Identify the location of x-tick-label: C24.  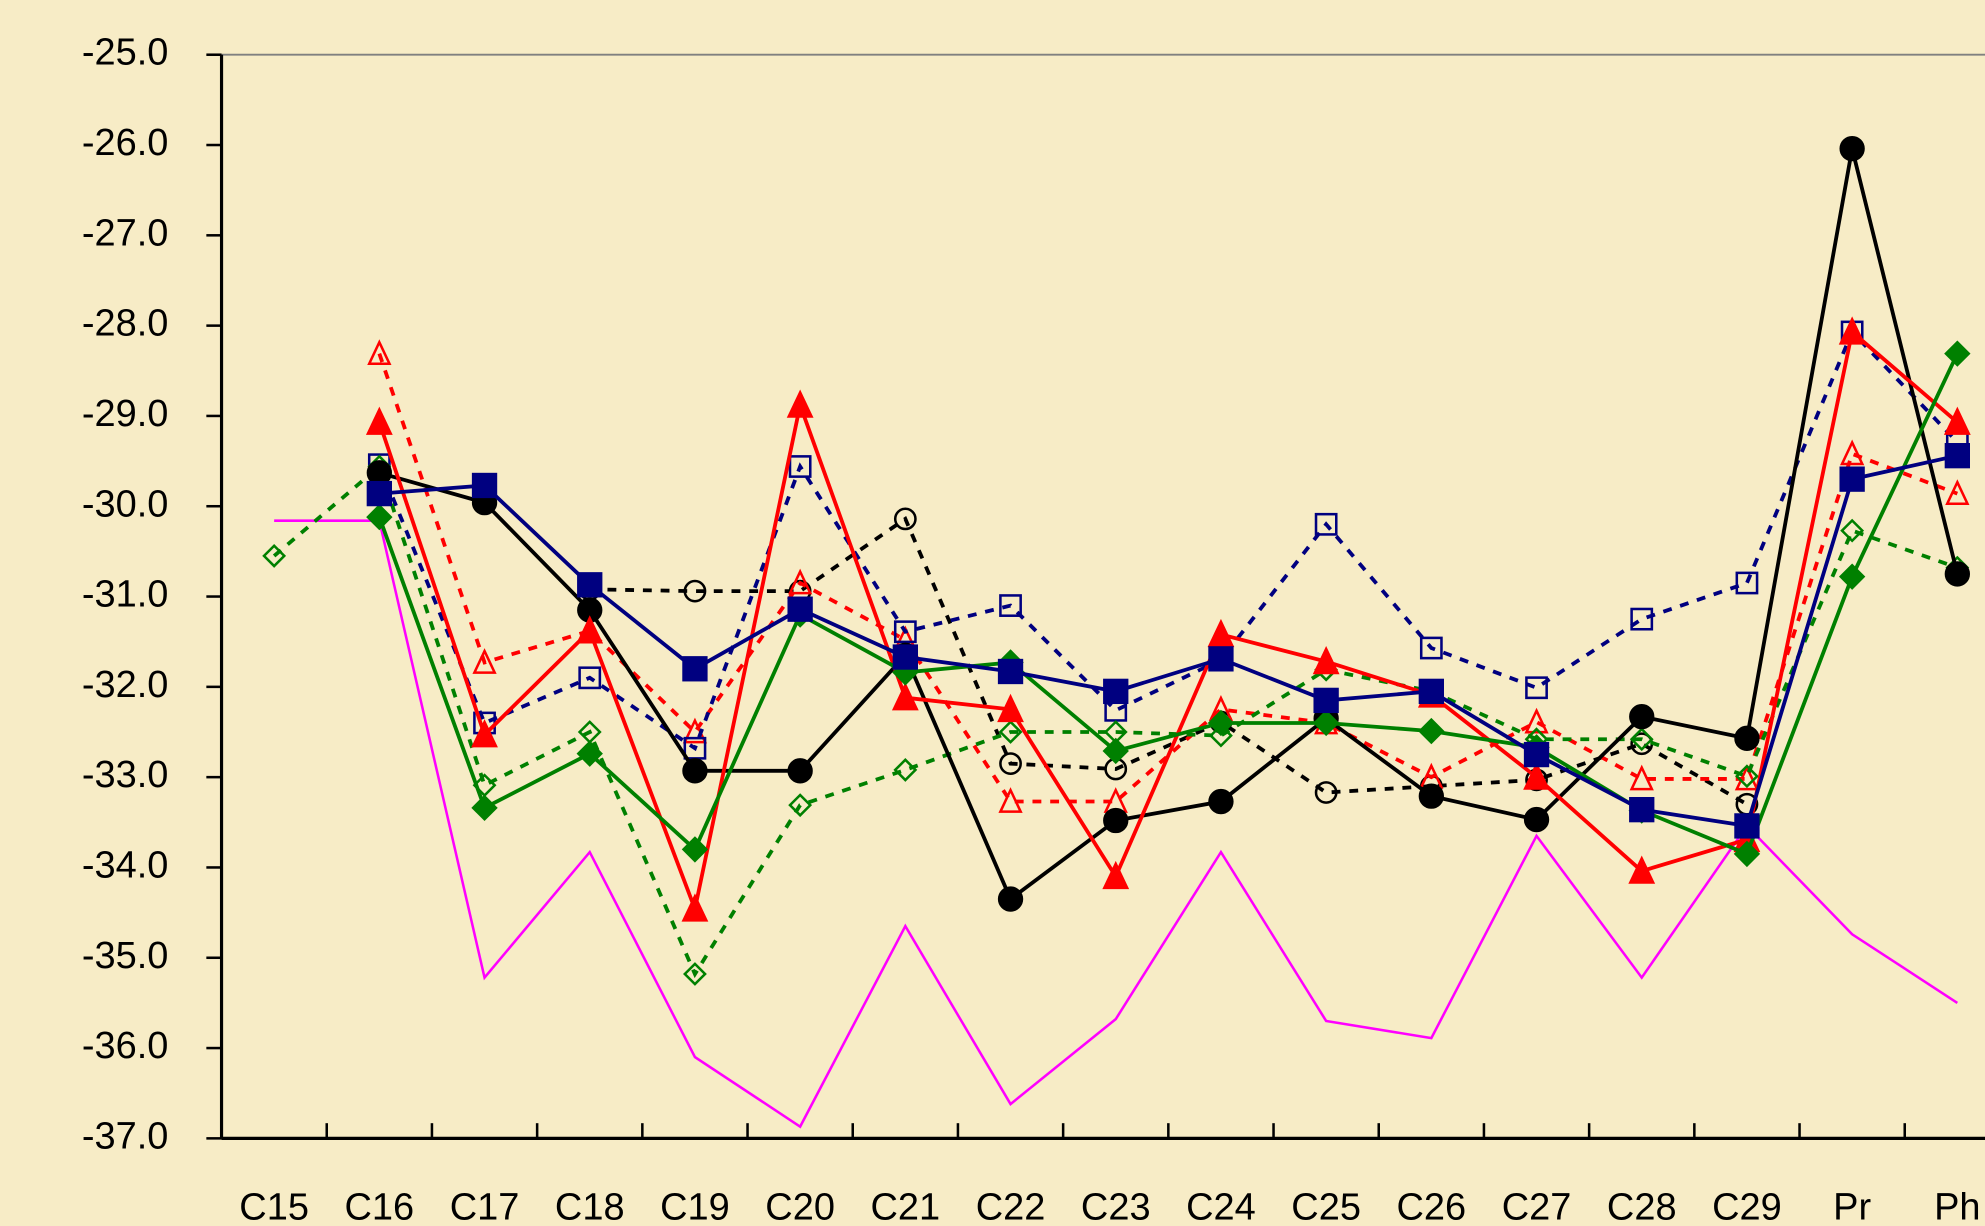
(1221, 1206).